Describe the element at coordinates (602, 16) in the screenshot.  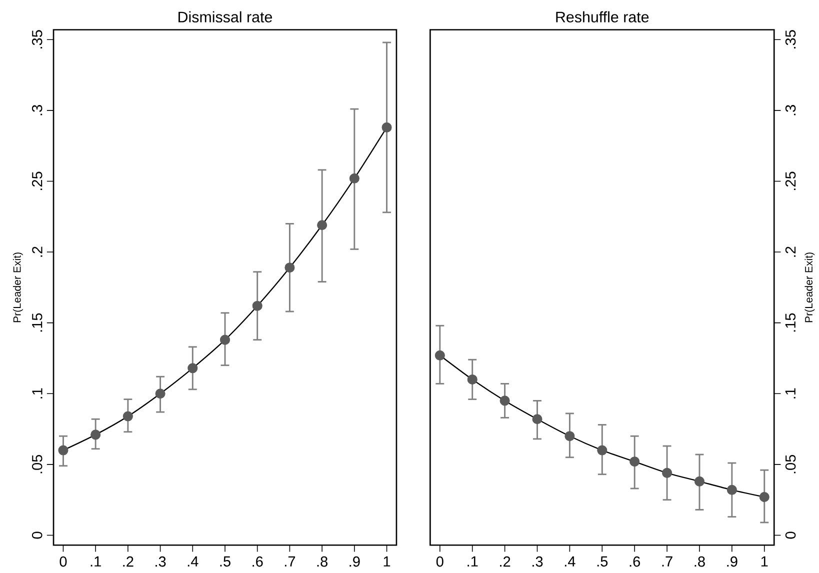
I see `chart-title: Reshuffle rate` at that location.